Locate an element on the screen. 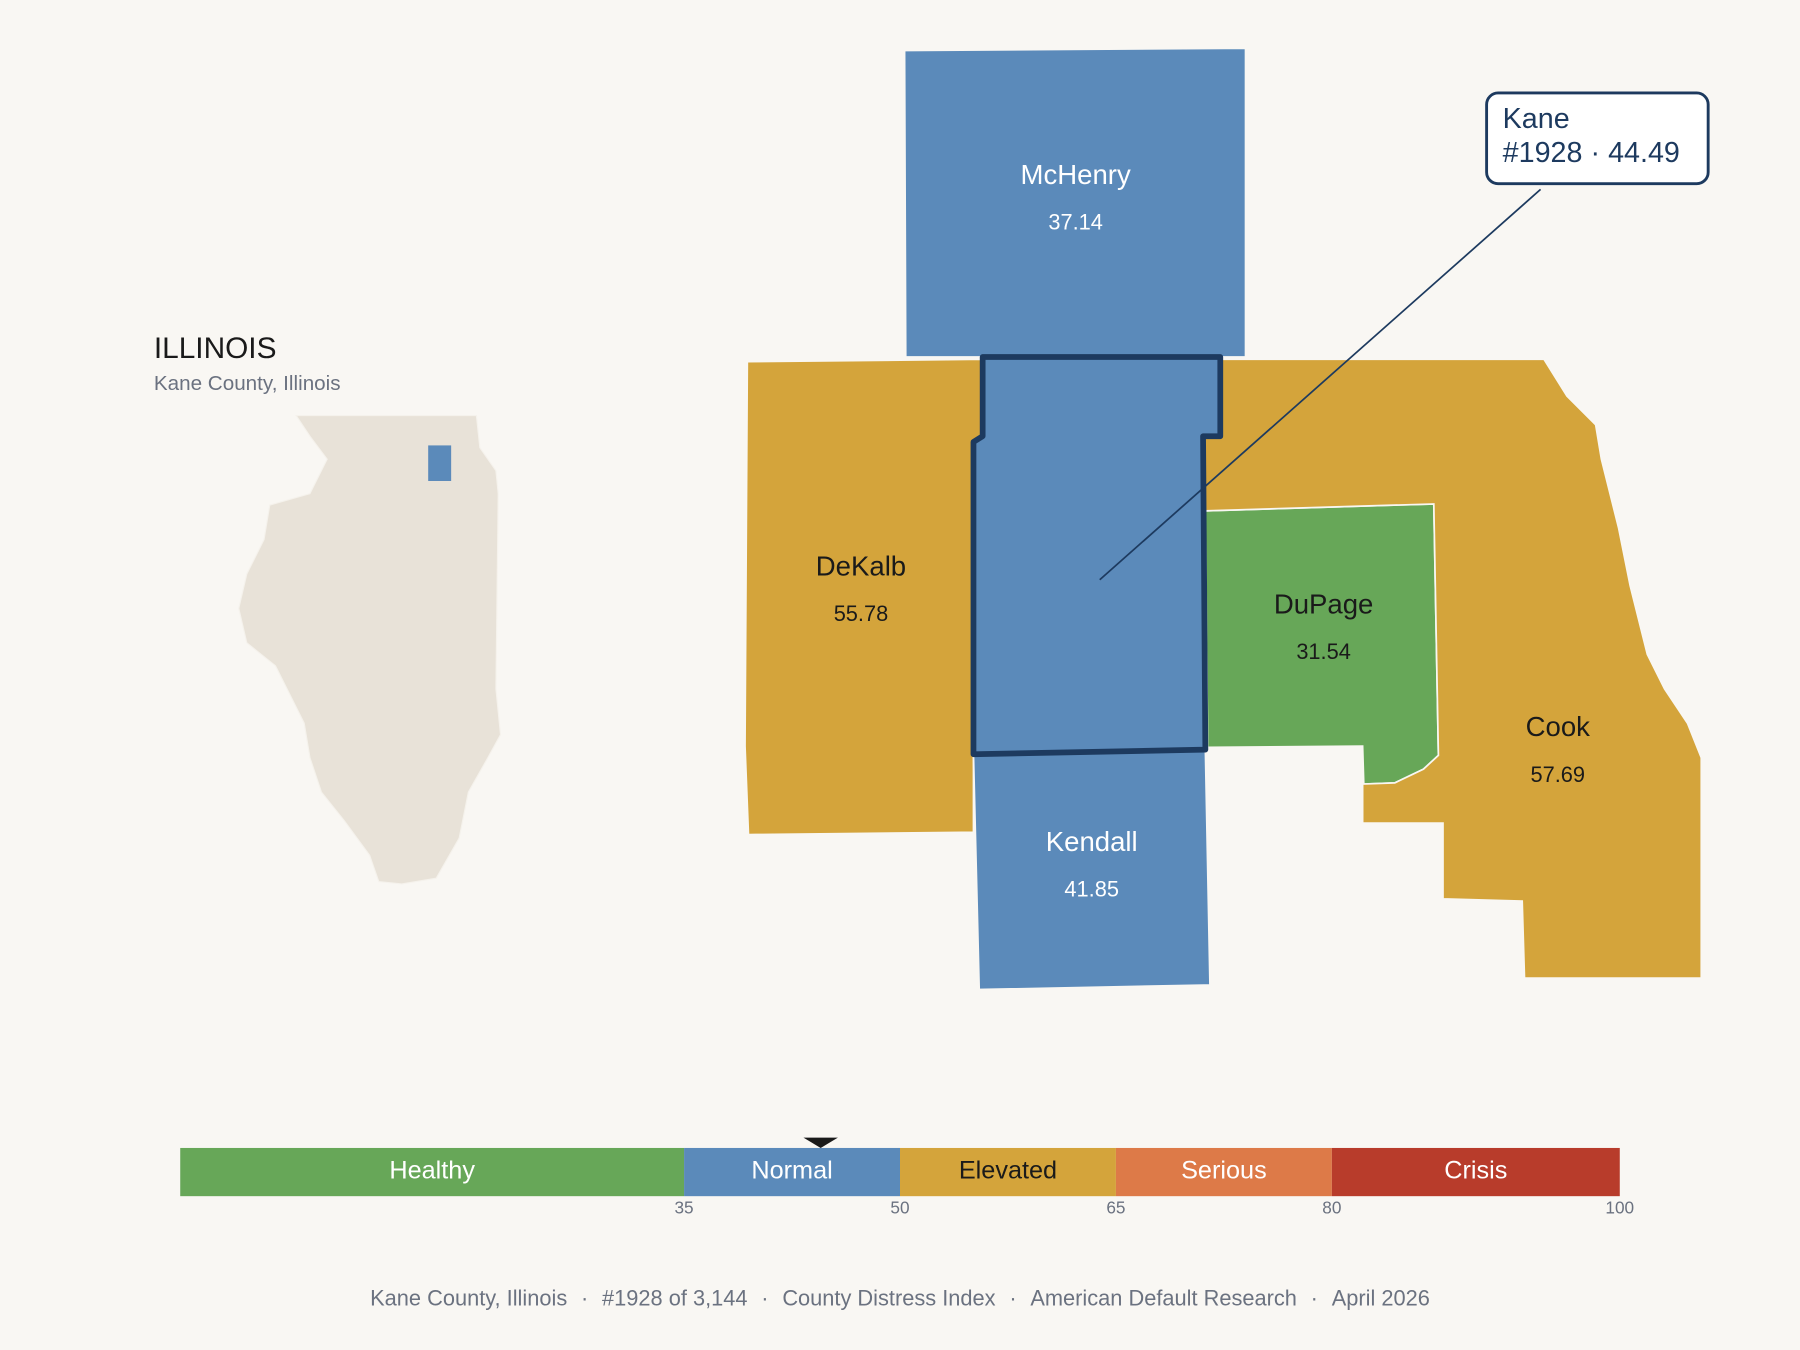 This screenshot has width=1800, height=1350. footer-item: April 2026 is located at coordinates (1381, 1297).